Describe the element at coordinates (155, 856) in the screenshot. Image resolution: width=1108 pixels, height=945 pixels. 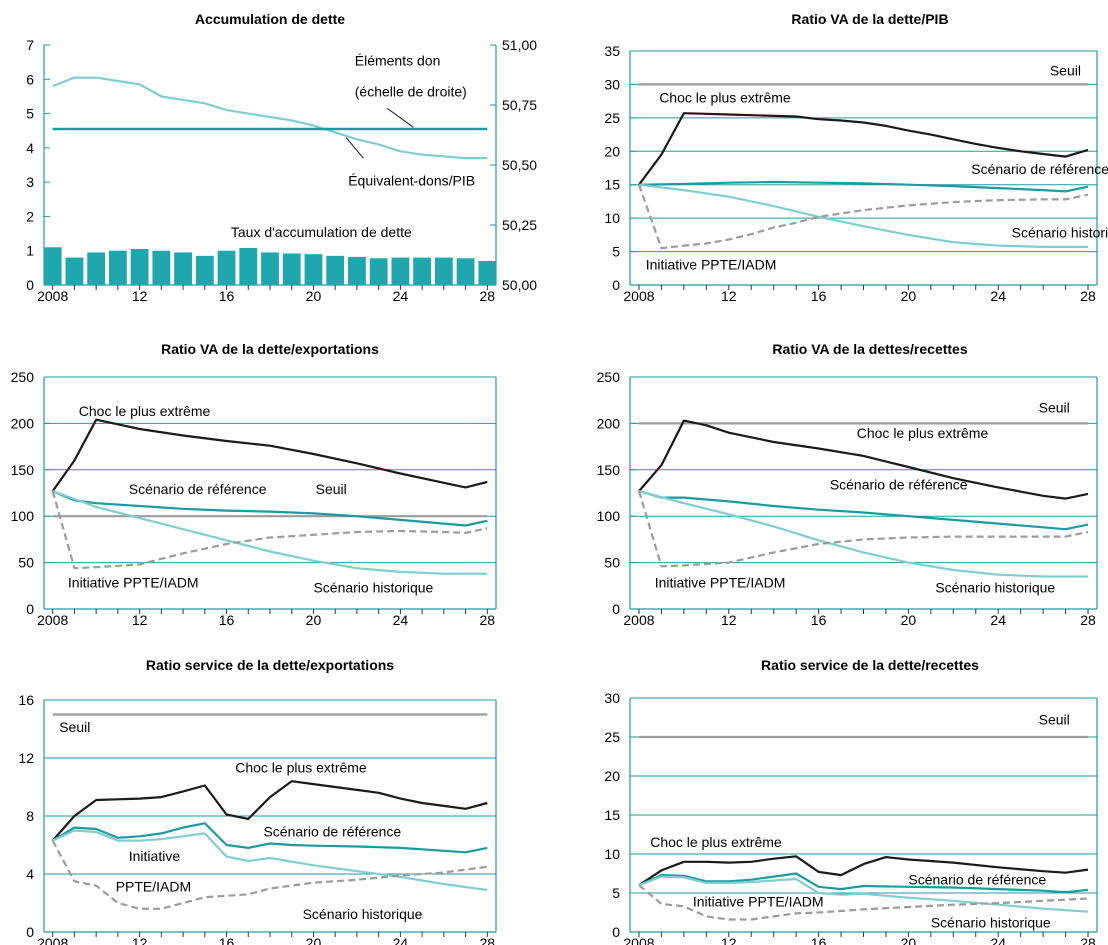
I see `series-annotation: Initiative` at that location.